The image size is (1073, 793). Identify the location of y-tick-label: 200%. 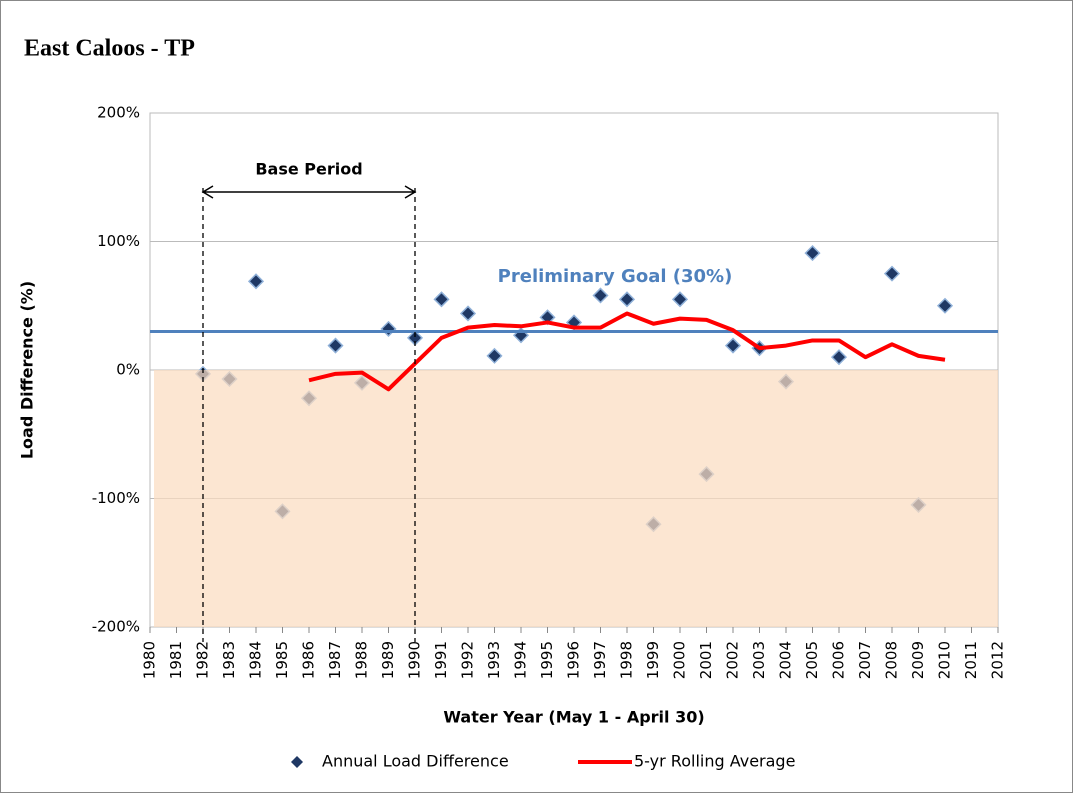
(118, 113).